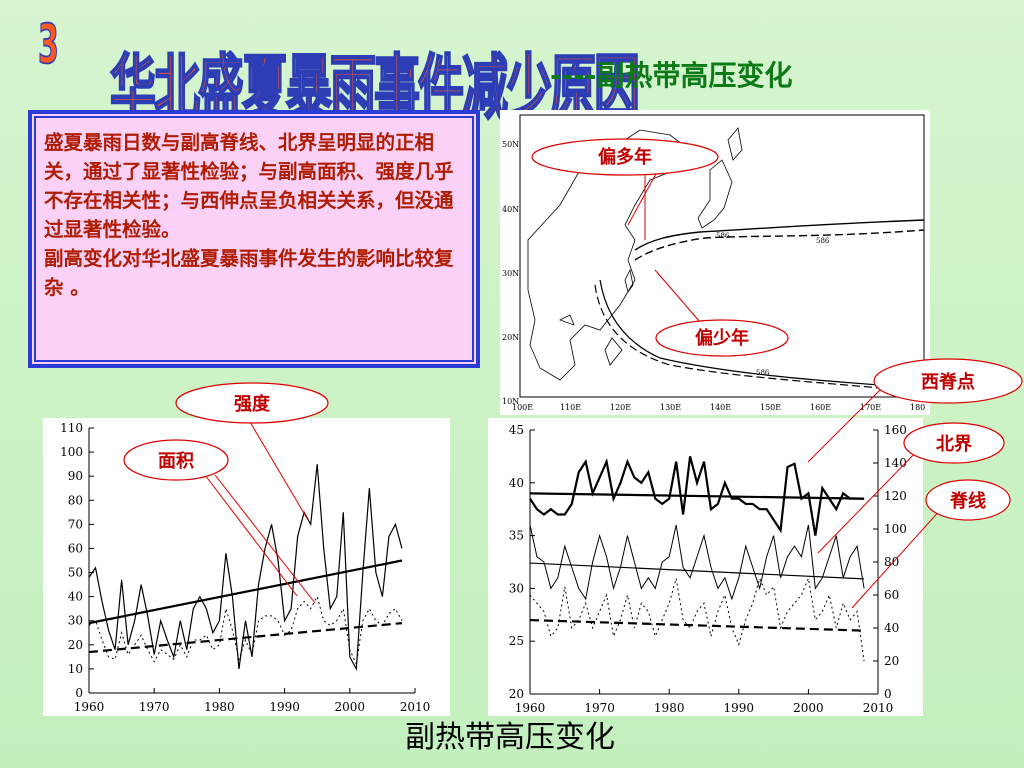 The width and height of the screenshot is (1024, 768). Describe the element at coordinates (75, 669) in the screenshot. I see `left-chart-y-tick-label: 10` at that location.